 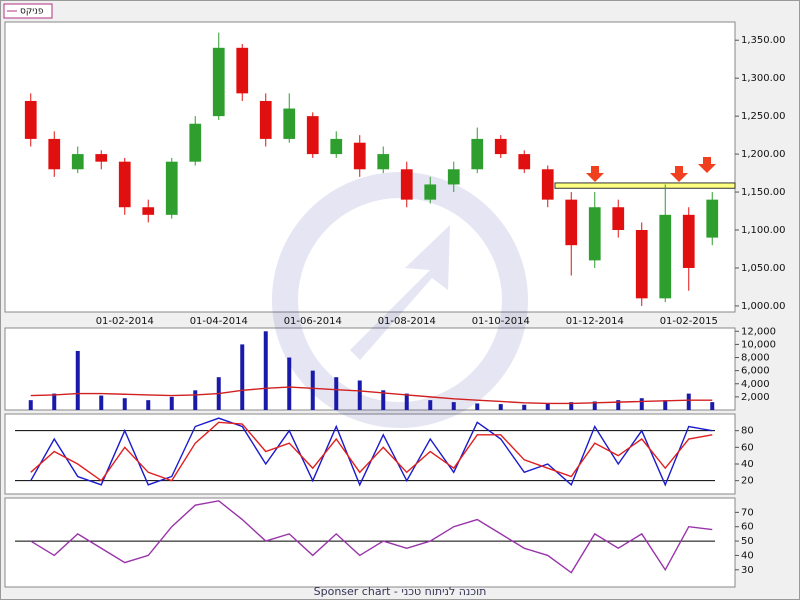 I want to click on x-tick-label: 01-04-2014, so click(x=219, y=321).